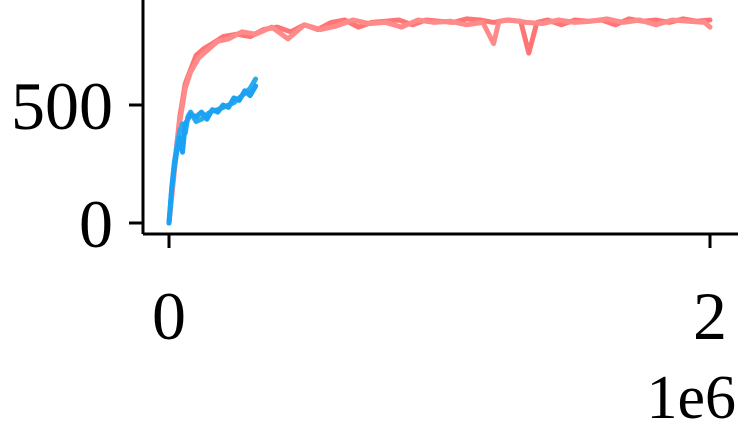 This screenshot has height=432, width=738. Describe the element at coordinates (710, 316) in the screenshot. I see `x-tick-label: 2` at that location.